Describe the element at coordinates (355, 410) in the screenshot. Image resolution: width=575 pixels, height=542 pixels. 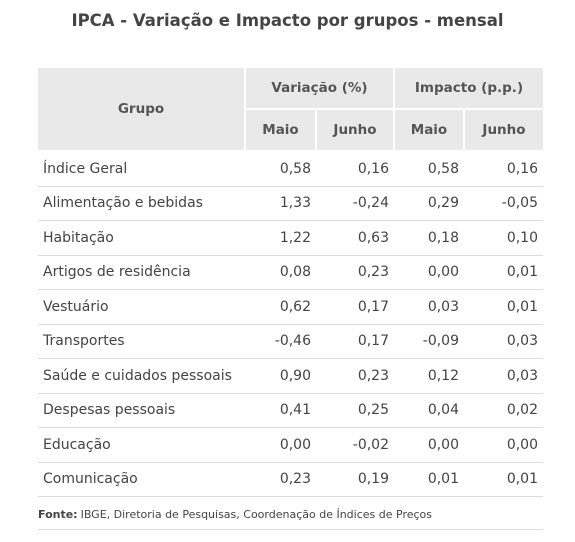
I see `cell: 0,25` at that location.